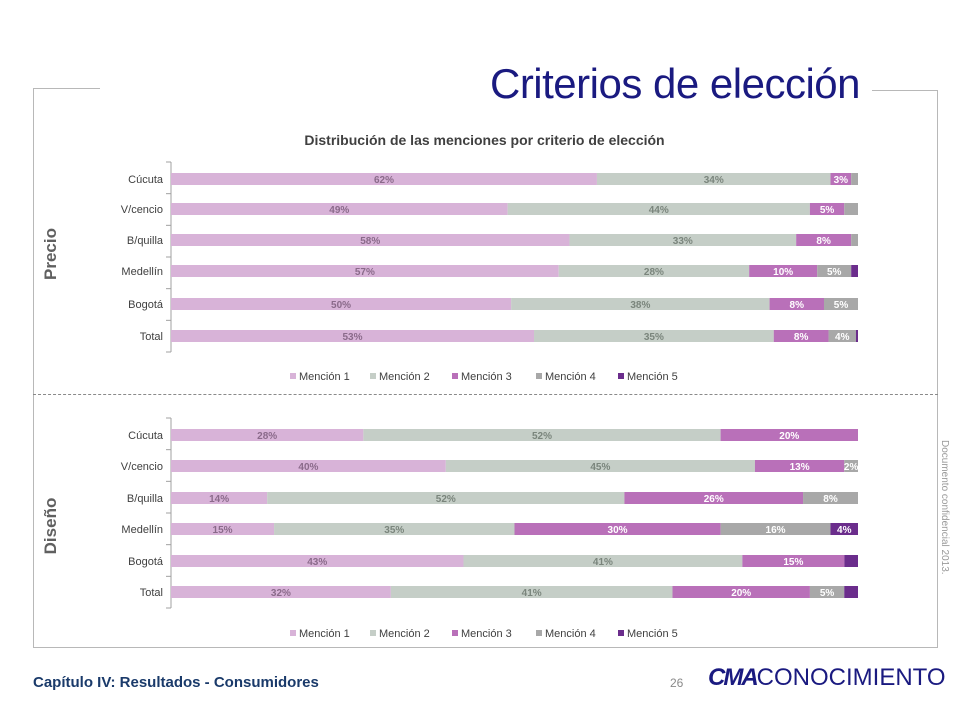  What do you see at coordinates (905, 90) in the screenshot?
I see `frame-top-right-line` at bounding box center [905, 90].